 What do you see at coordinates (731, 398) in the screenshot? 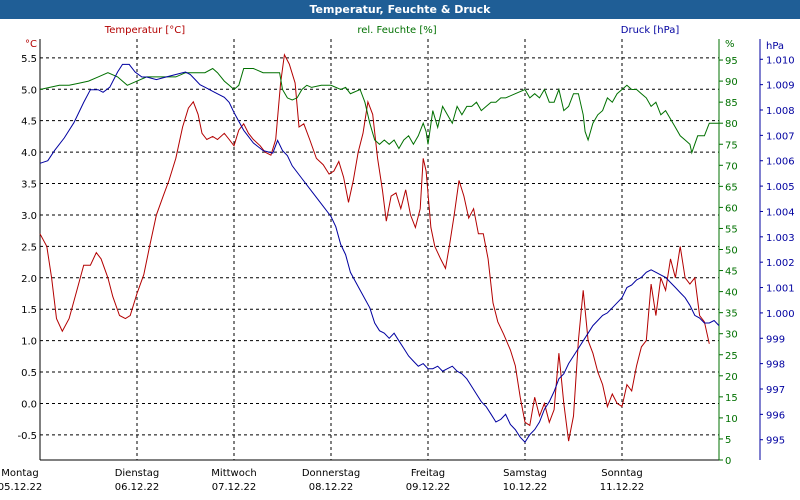
I see `humidity-tick-label: 15` at bounding box center [731, 398].